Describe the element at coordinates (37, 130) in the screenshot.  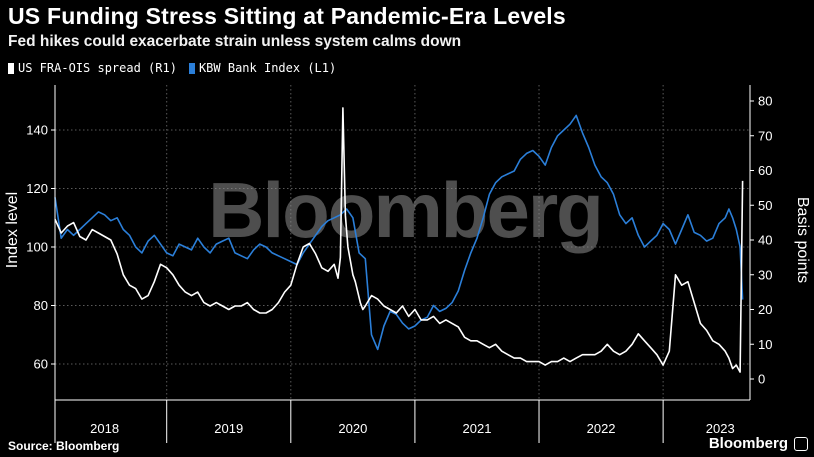
I see `left-tick-label-140: 140` at that location.